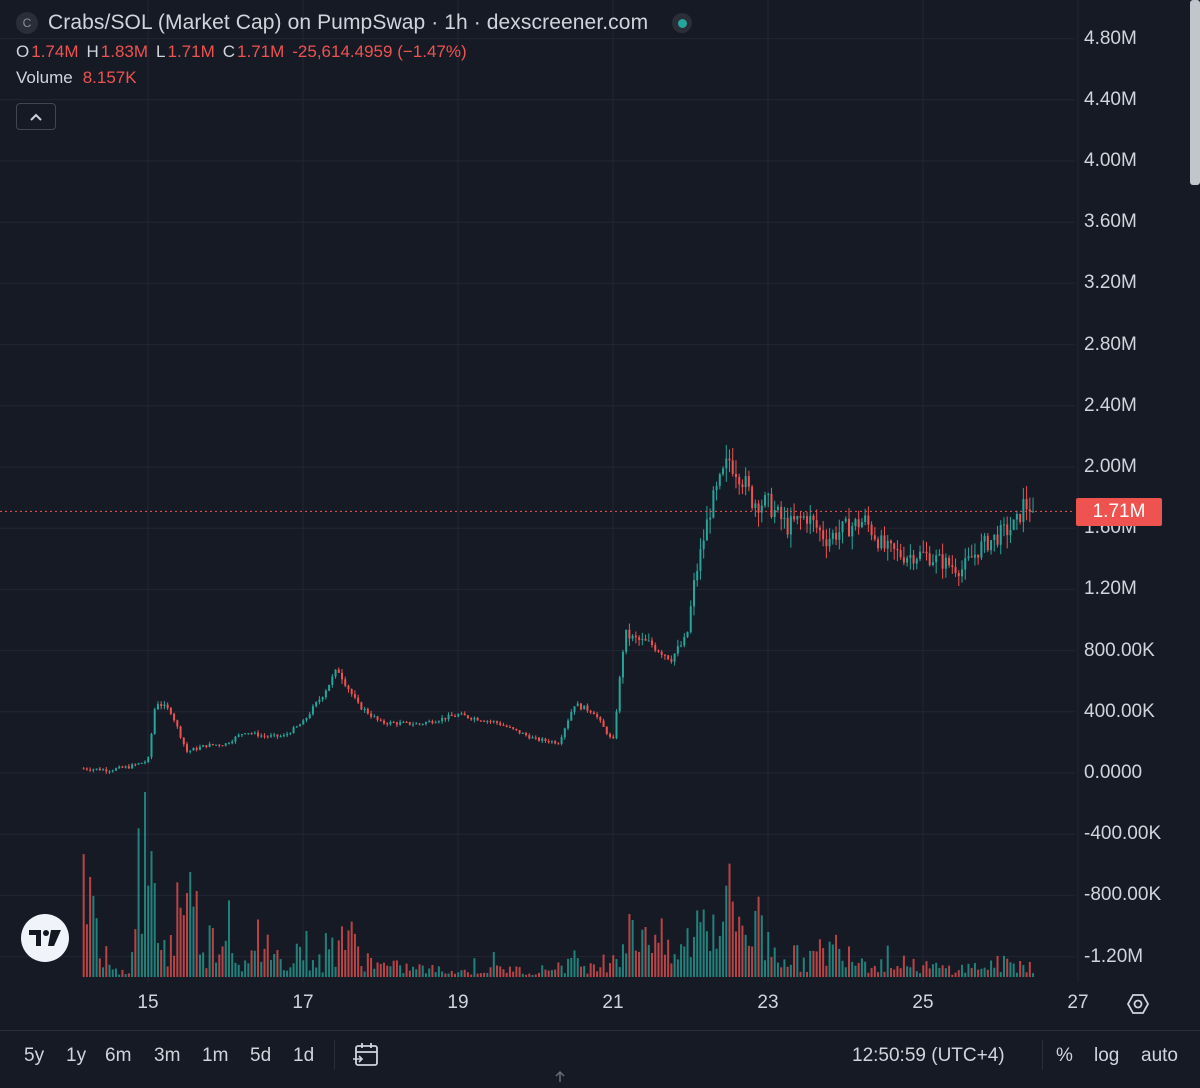 The width and height of the screenshot is (1200, 1088). I want to click on timeframe-1d-button: 1d, so click(304, 1055).